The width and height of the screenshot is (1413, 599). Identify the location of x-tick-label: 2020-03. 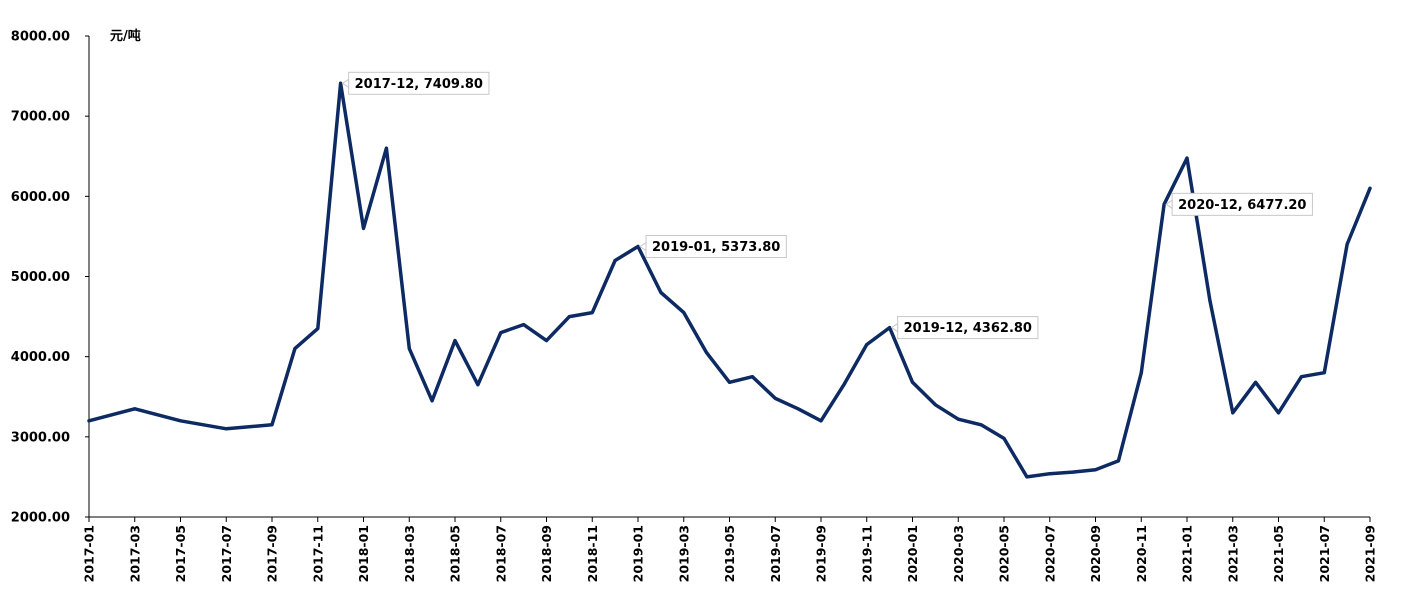
(958, 553).